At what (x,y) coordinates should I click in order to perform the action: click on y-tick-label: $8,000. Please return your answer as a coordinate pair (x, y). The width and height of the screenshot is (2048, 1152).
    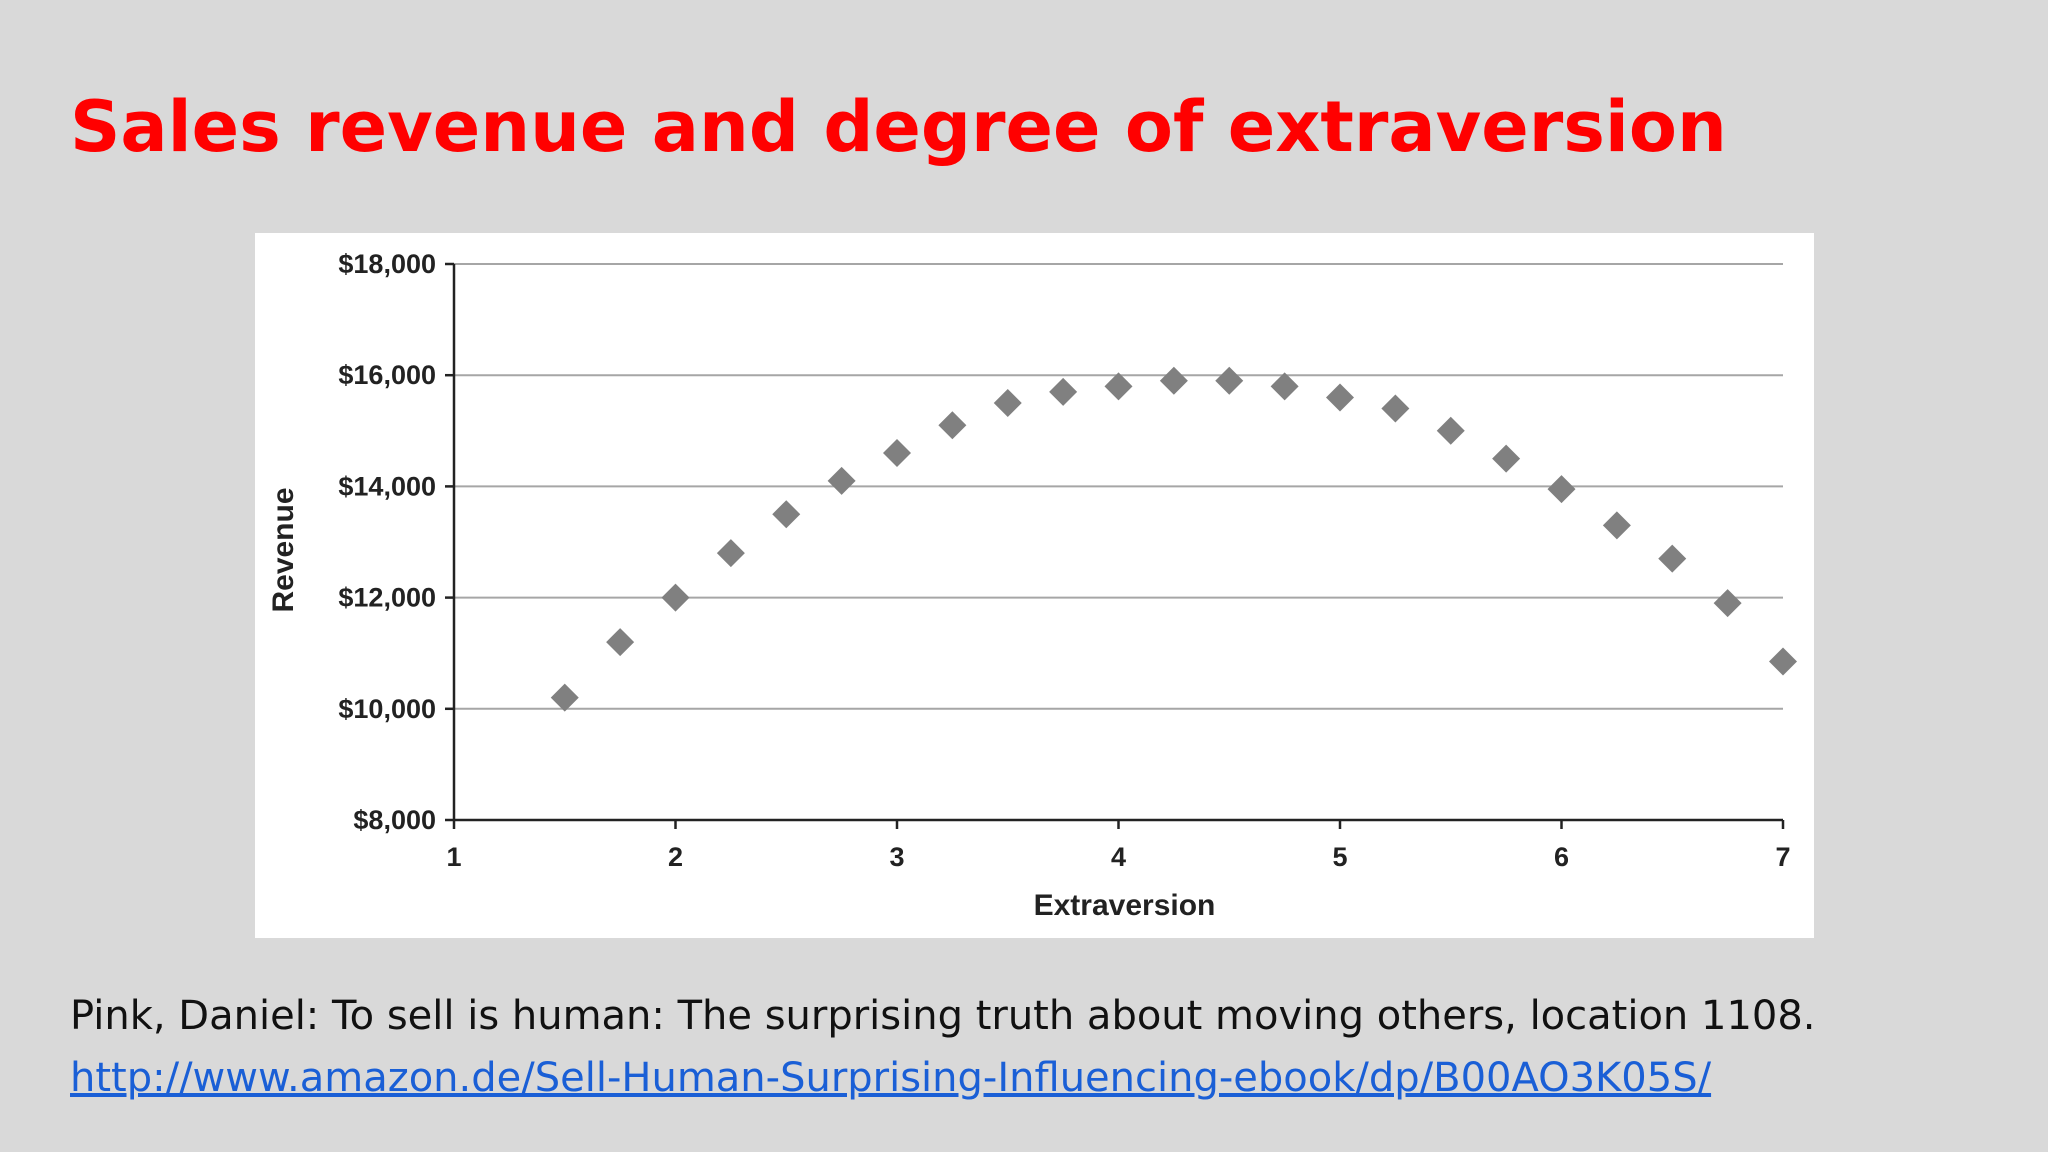
    Looking at the image, I should click on (394, 820).